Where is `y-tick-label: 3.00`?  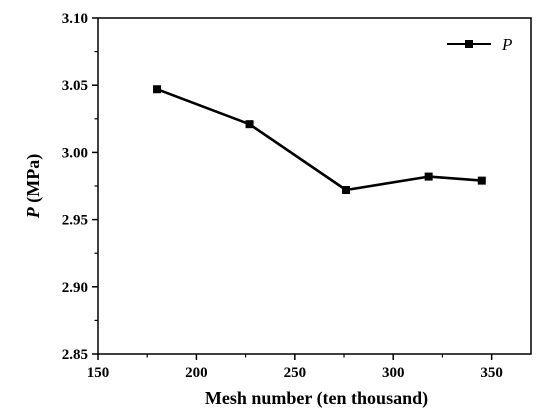 y-tick-label: 3.00 is located at coordinates (75, 153).